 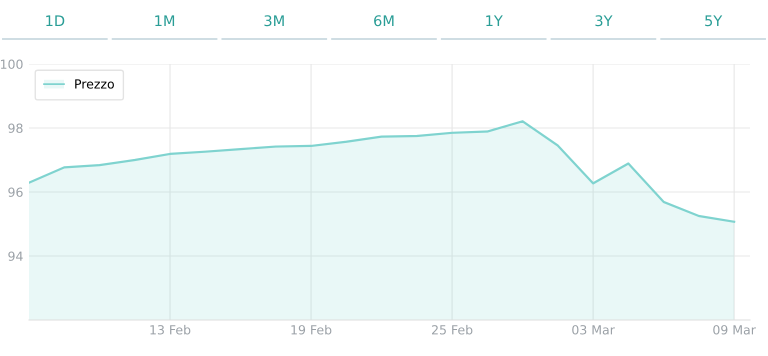 I want to click on legend-label: Prezzo, so click(x=94, y=84).